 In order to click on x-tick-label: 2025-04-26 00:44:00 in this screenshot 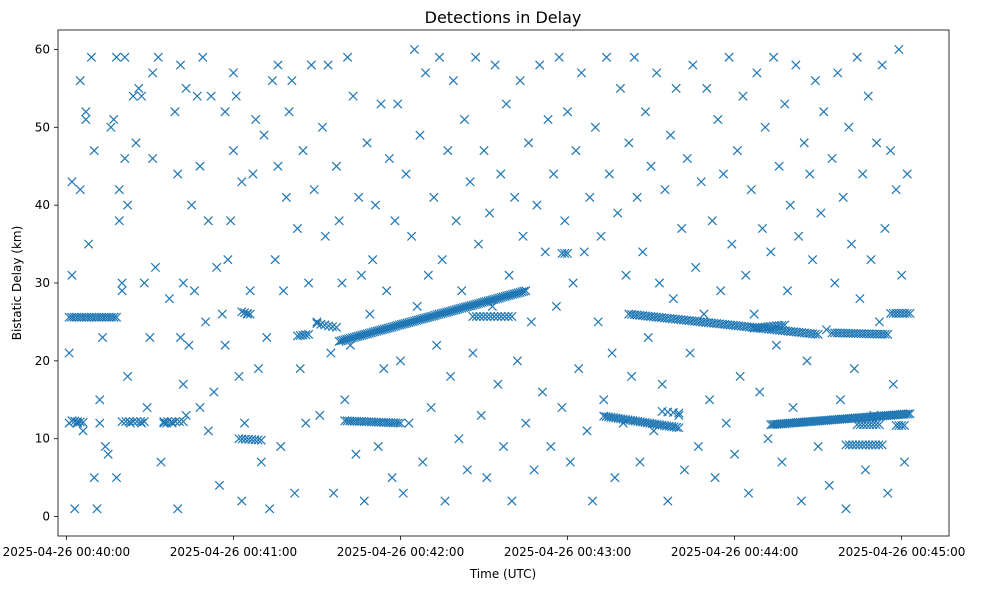, I will do `click(734, 552)`.